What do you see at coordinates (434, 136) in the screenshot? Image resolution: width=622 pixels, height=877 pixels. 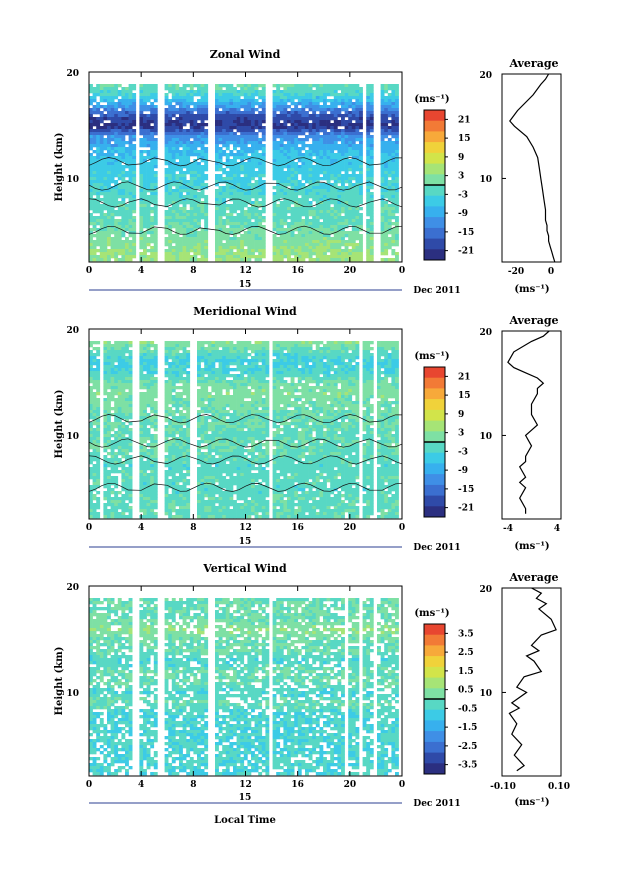 I see `colorbar-swatch` at bounding box center [434, 136].